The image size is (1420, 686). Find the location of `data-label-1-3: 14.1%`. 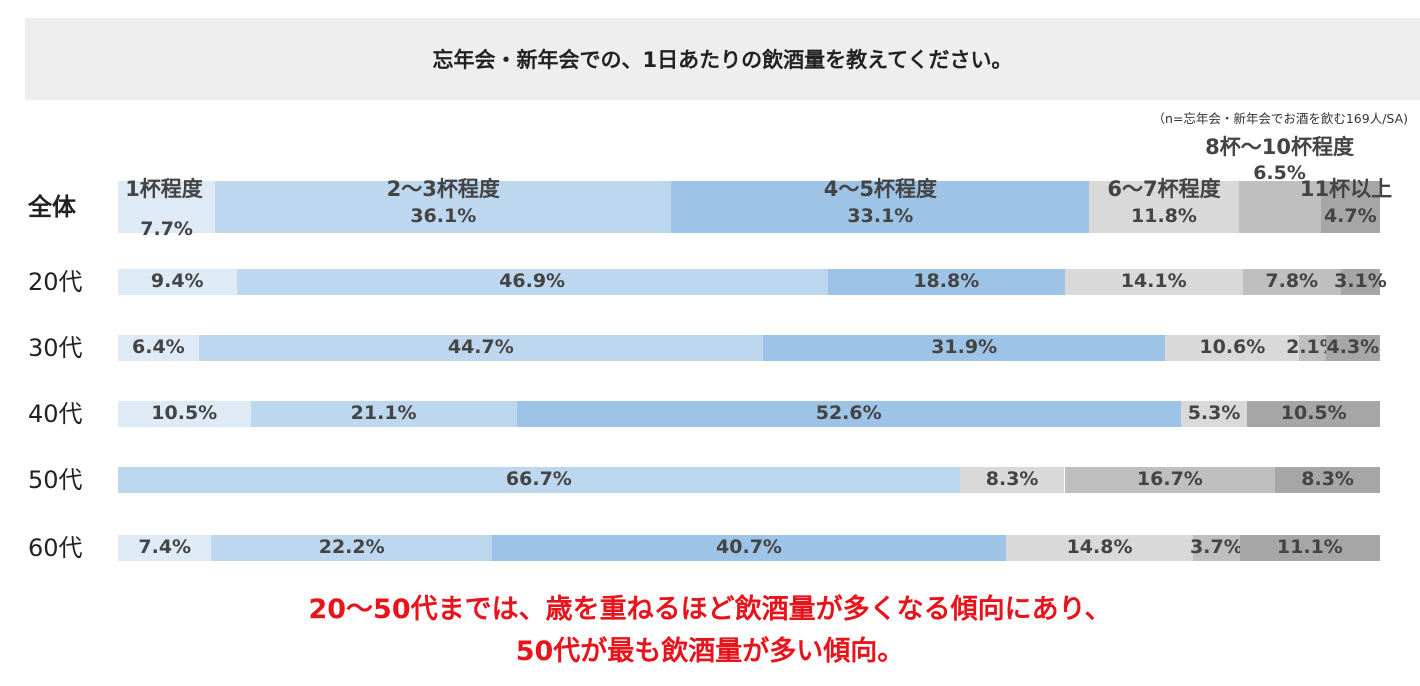

data-label-1-3: 14.1% is located at coordinates (1153, 281).